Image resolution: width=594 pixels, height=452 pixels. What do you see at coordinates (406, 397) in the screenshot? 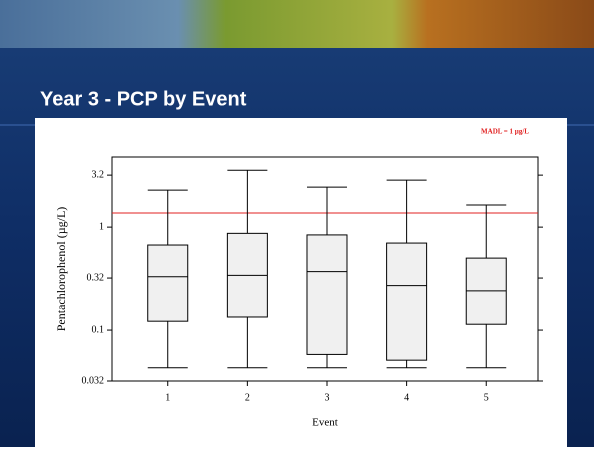
I see `x-tick-label: 4` at bounding box center [406, 397].